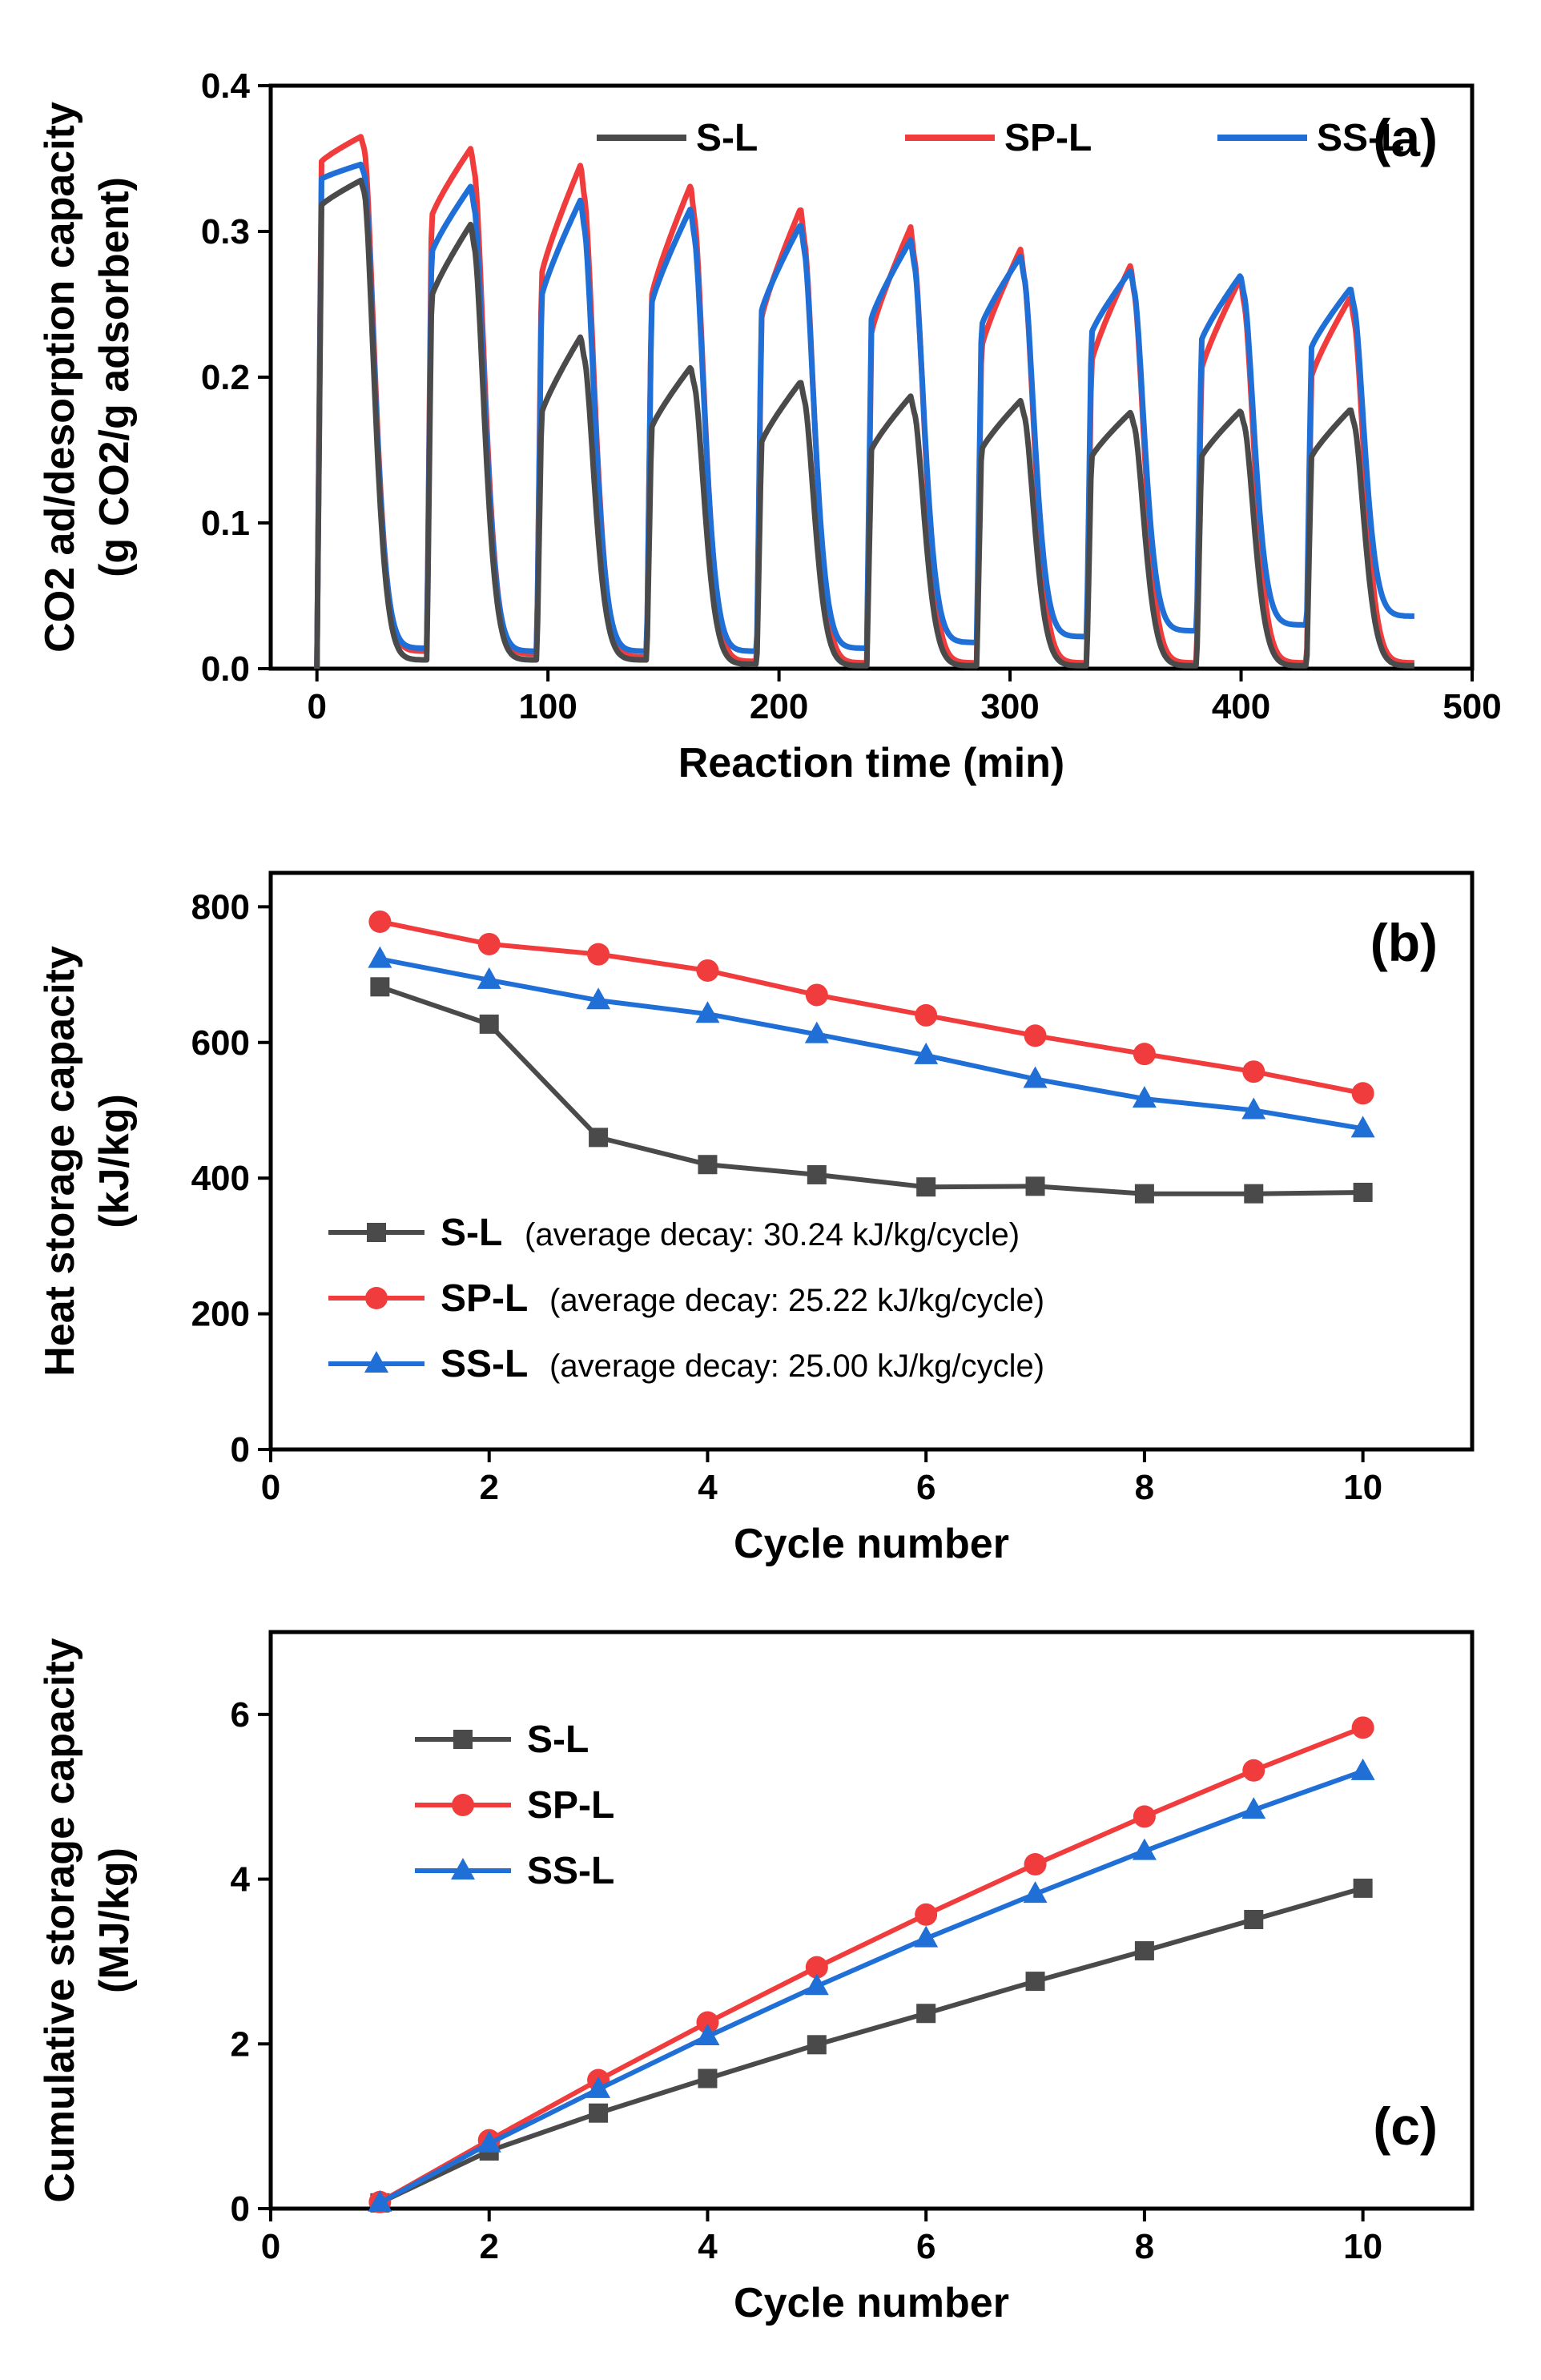  What do you see at coordinates (60, 377) in the screenshot?
I see `y-axis-title-line1: CO2 ad/desorption capacity` at bounding box center [60, 377].